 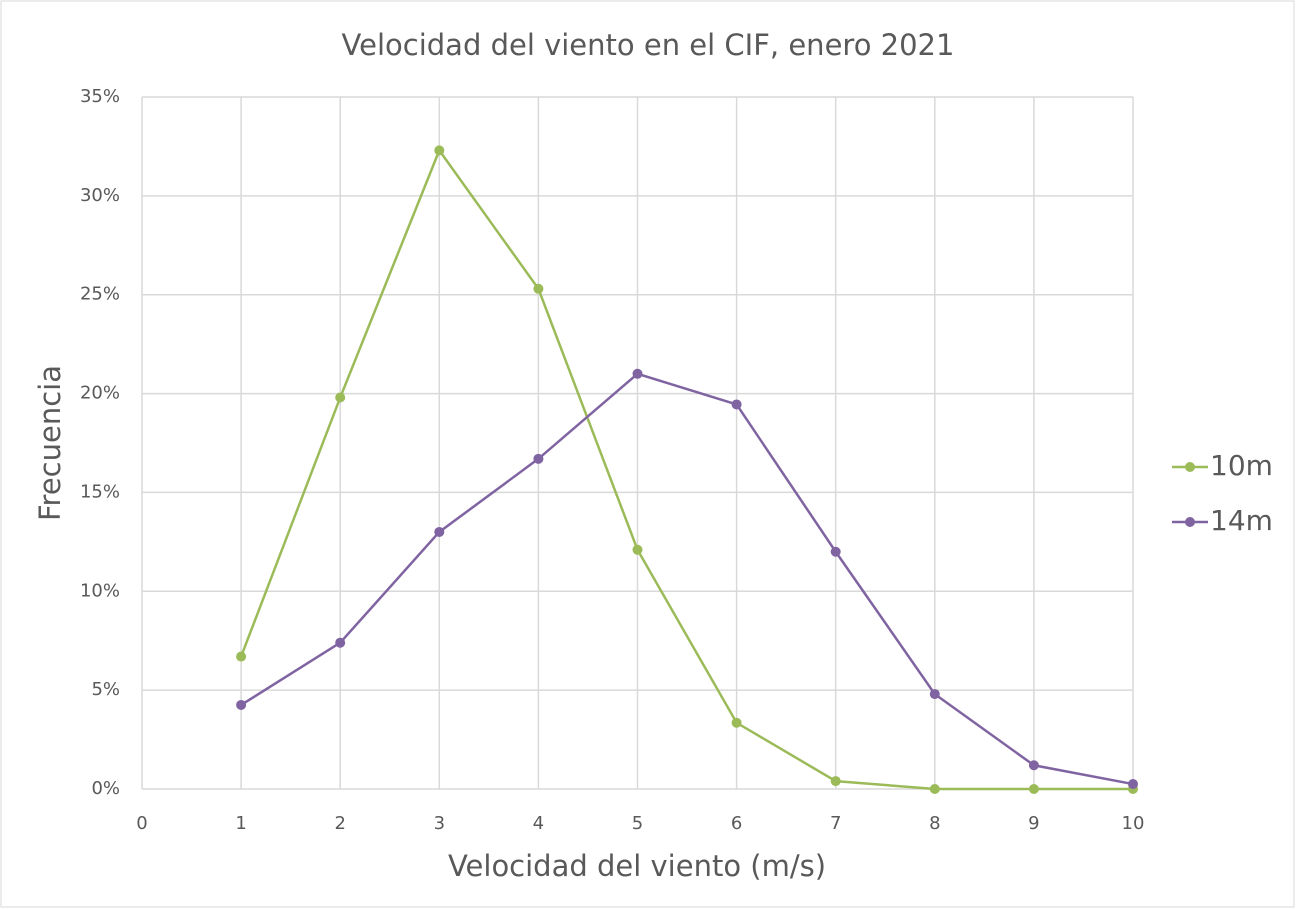 What do you see at coordinates (1241, 520) in the screenshot?
I see `legend-label: 14m` at bounding box center [1241, 520].